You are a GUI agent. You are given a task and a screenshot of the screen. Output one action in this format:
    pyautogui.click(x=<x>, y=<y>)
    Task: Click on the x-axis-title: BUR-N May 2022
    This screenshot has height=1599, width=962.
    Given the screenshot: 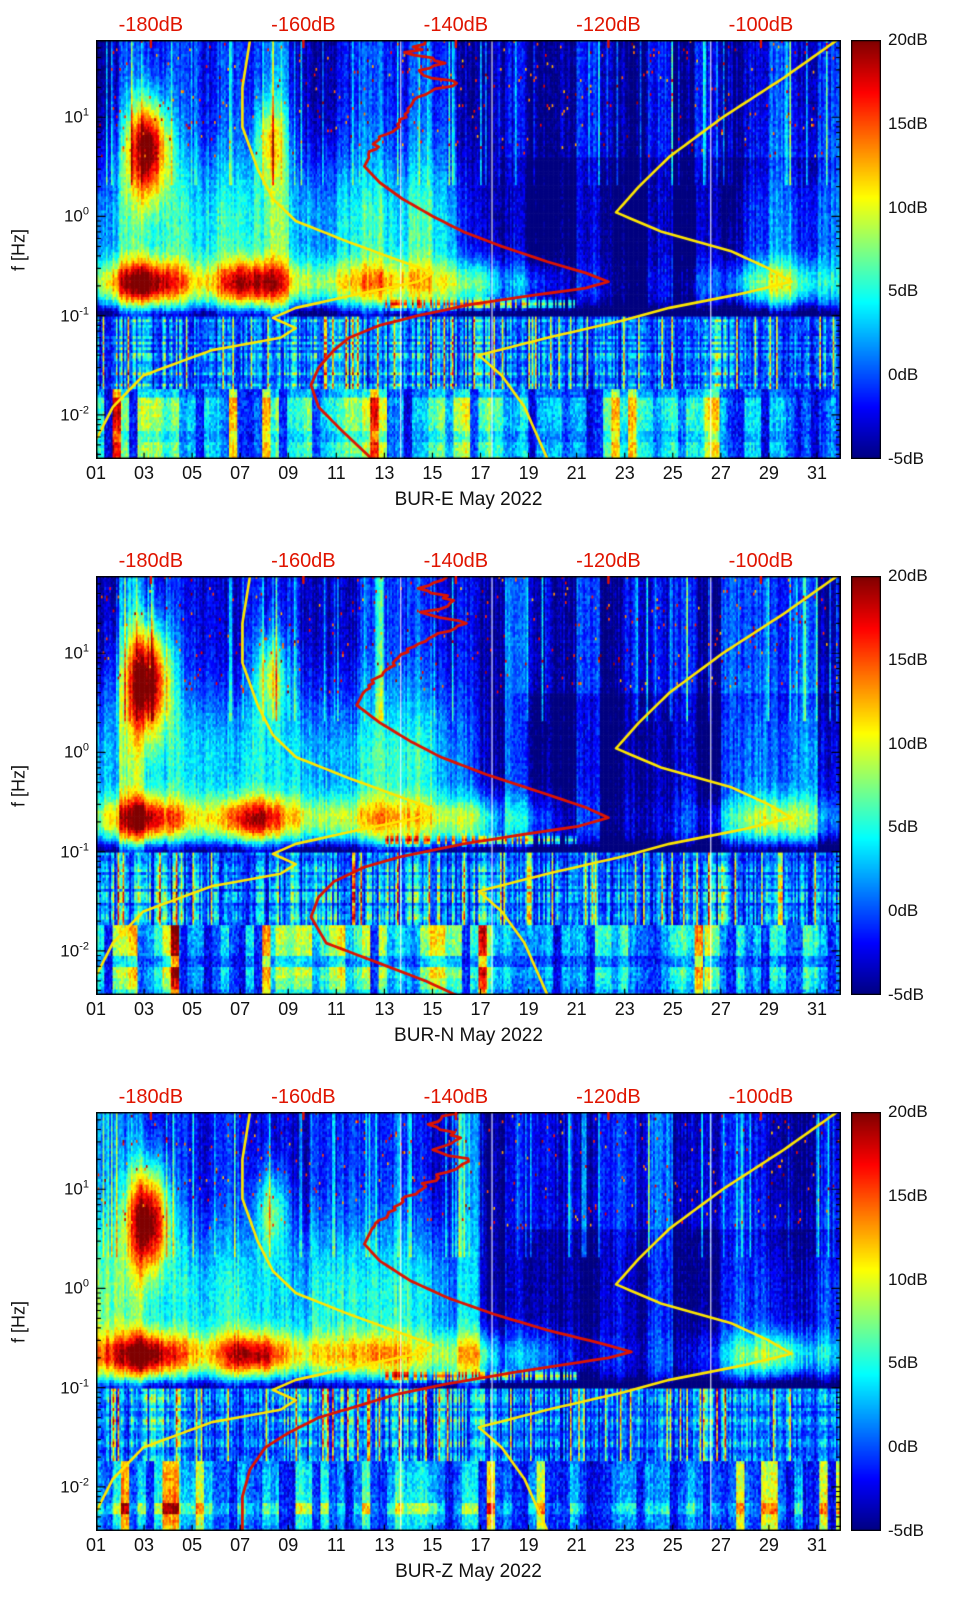 What is the action you would take?
    pyautogui.click(x=468, y=1035)
    